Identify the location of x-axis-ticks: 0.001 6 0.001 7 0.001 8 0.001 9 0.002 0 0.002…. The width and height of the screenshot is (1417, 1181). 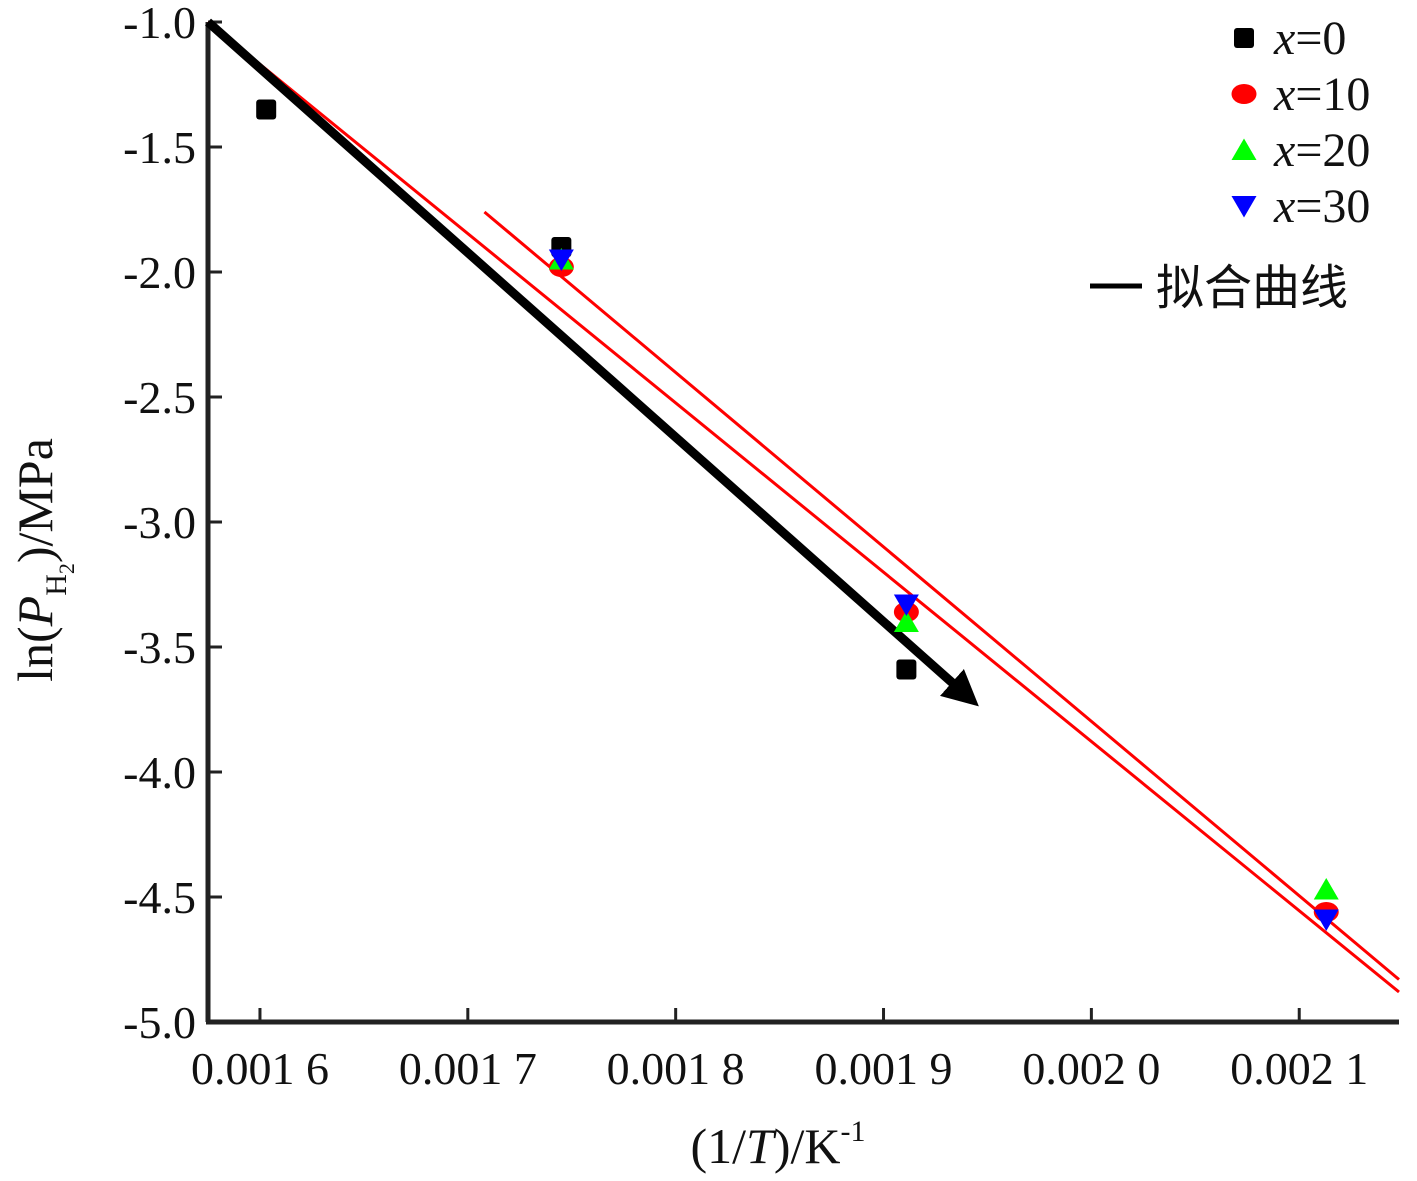
(779, 1051).